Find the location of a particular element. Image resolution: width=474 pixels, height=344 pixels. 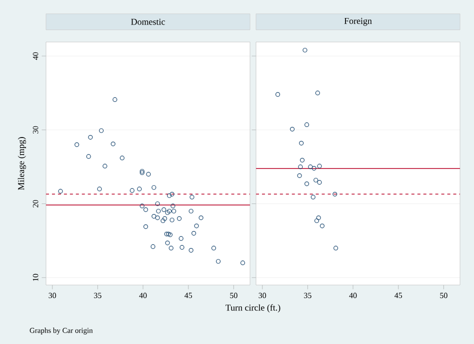

chart-title: Foreign is located at coordinates (358, 22).